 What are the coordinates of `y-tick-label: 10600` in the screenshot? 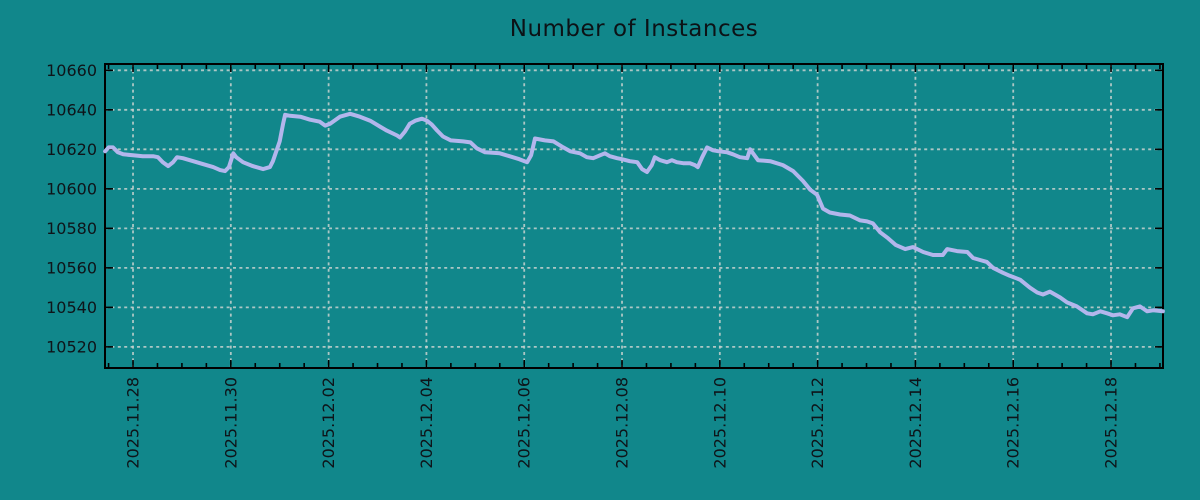 It's located at (71, 188).